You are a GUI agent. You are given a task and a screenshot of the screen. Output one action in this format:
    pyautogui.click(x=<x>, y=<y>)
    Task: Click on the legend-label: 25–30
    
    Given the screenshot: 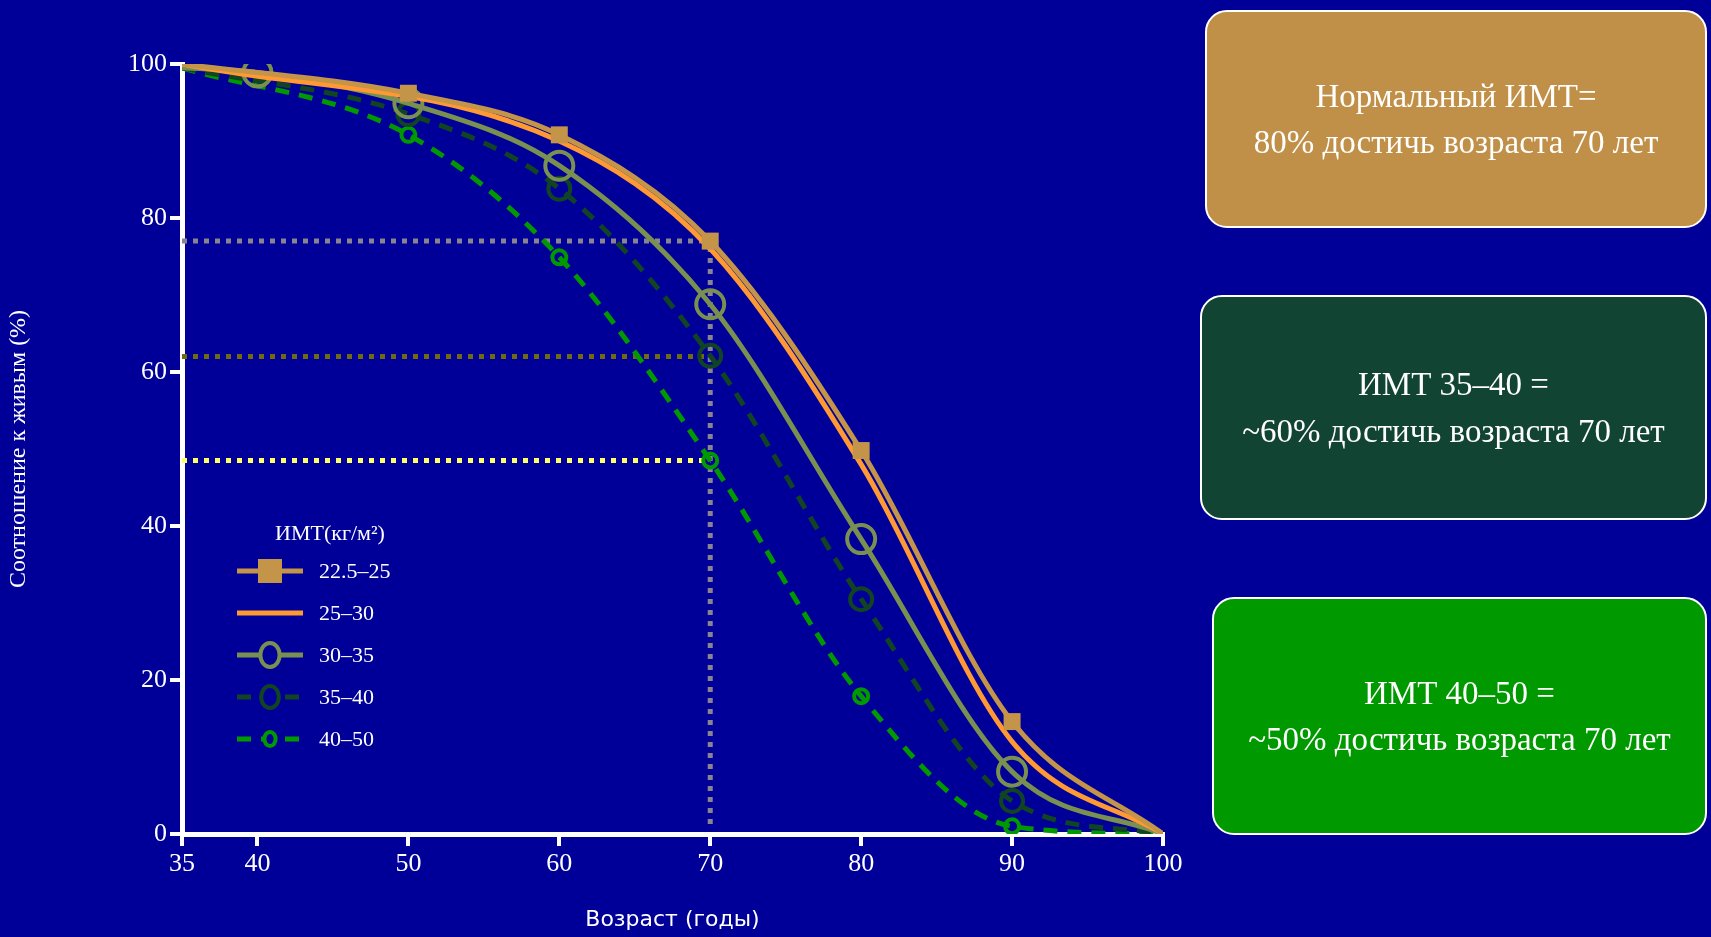 What is the action you would take?
    pyautogui.click(x=346, y=613)
    